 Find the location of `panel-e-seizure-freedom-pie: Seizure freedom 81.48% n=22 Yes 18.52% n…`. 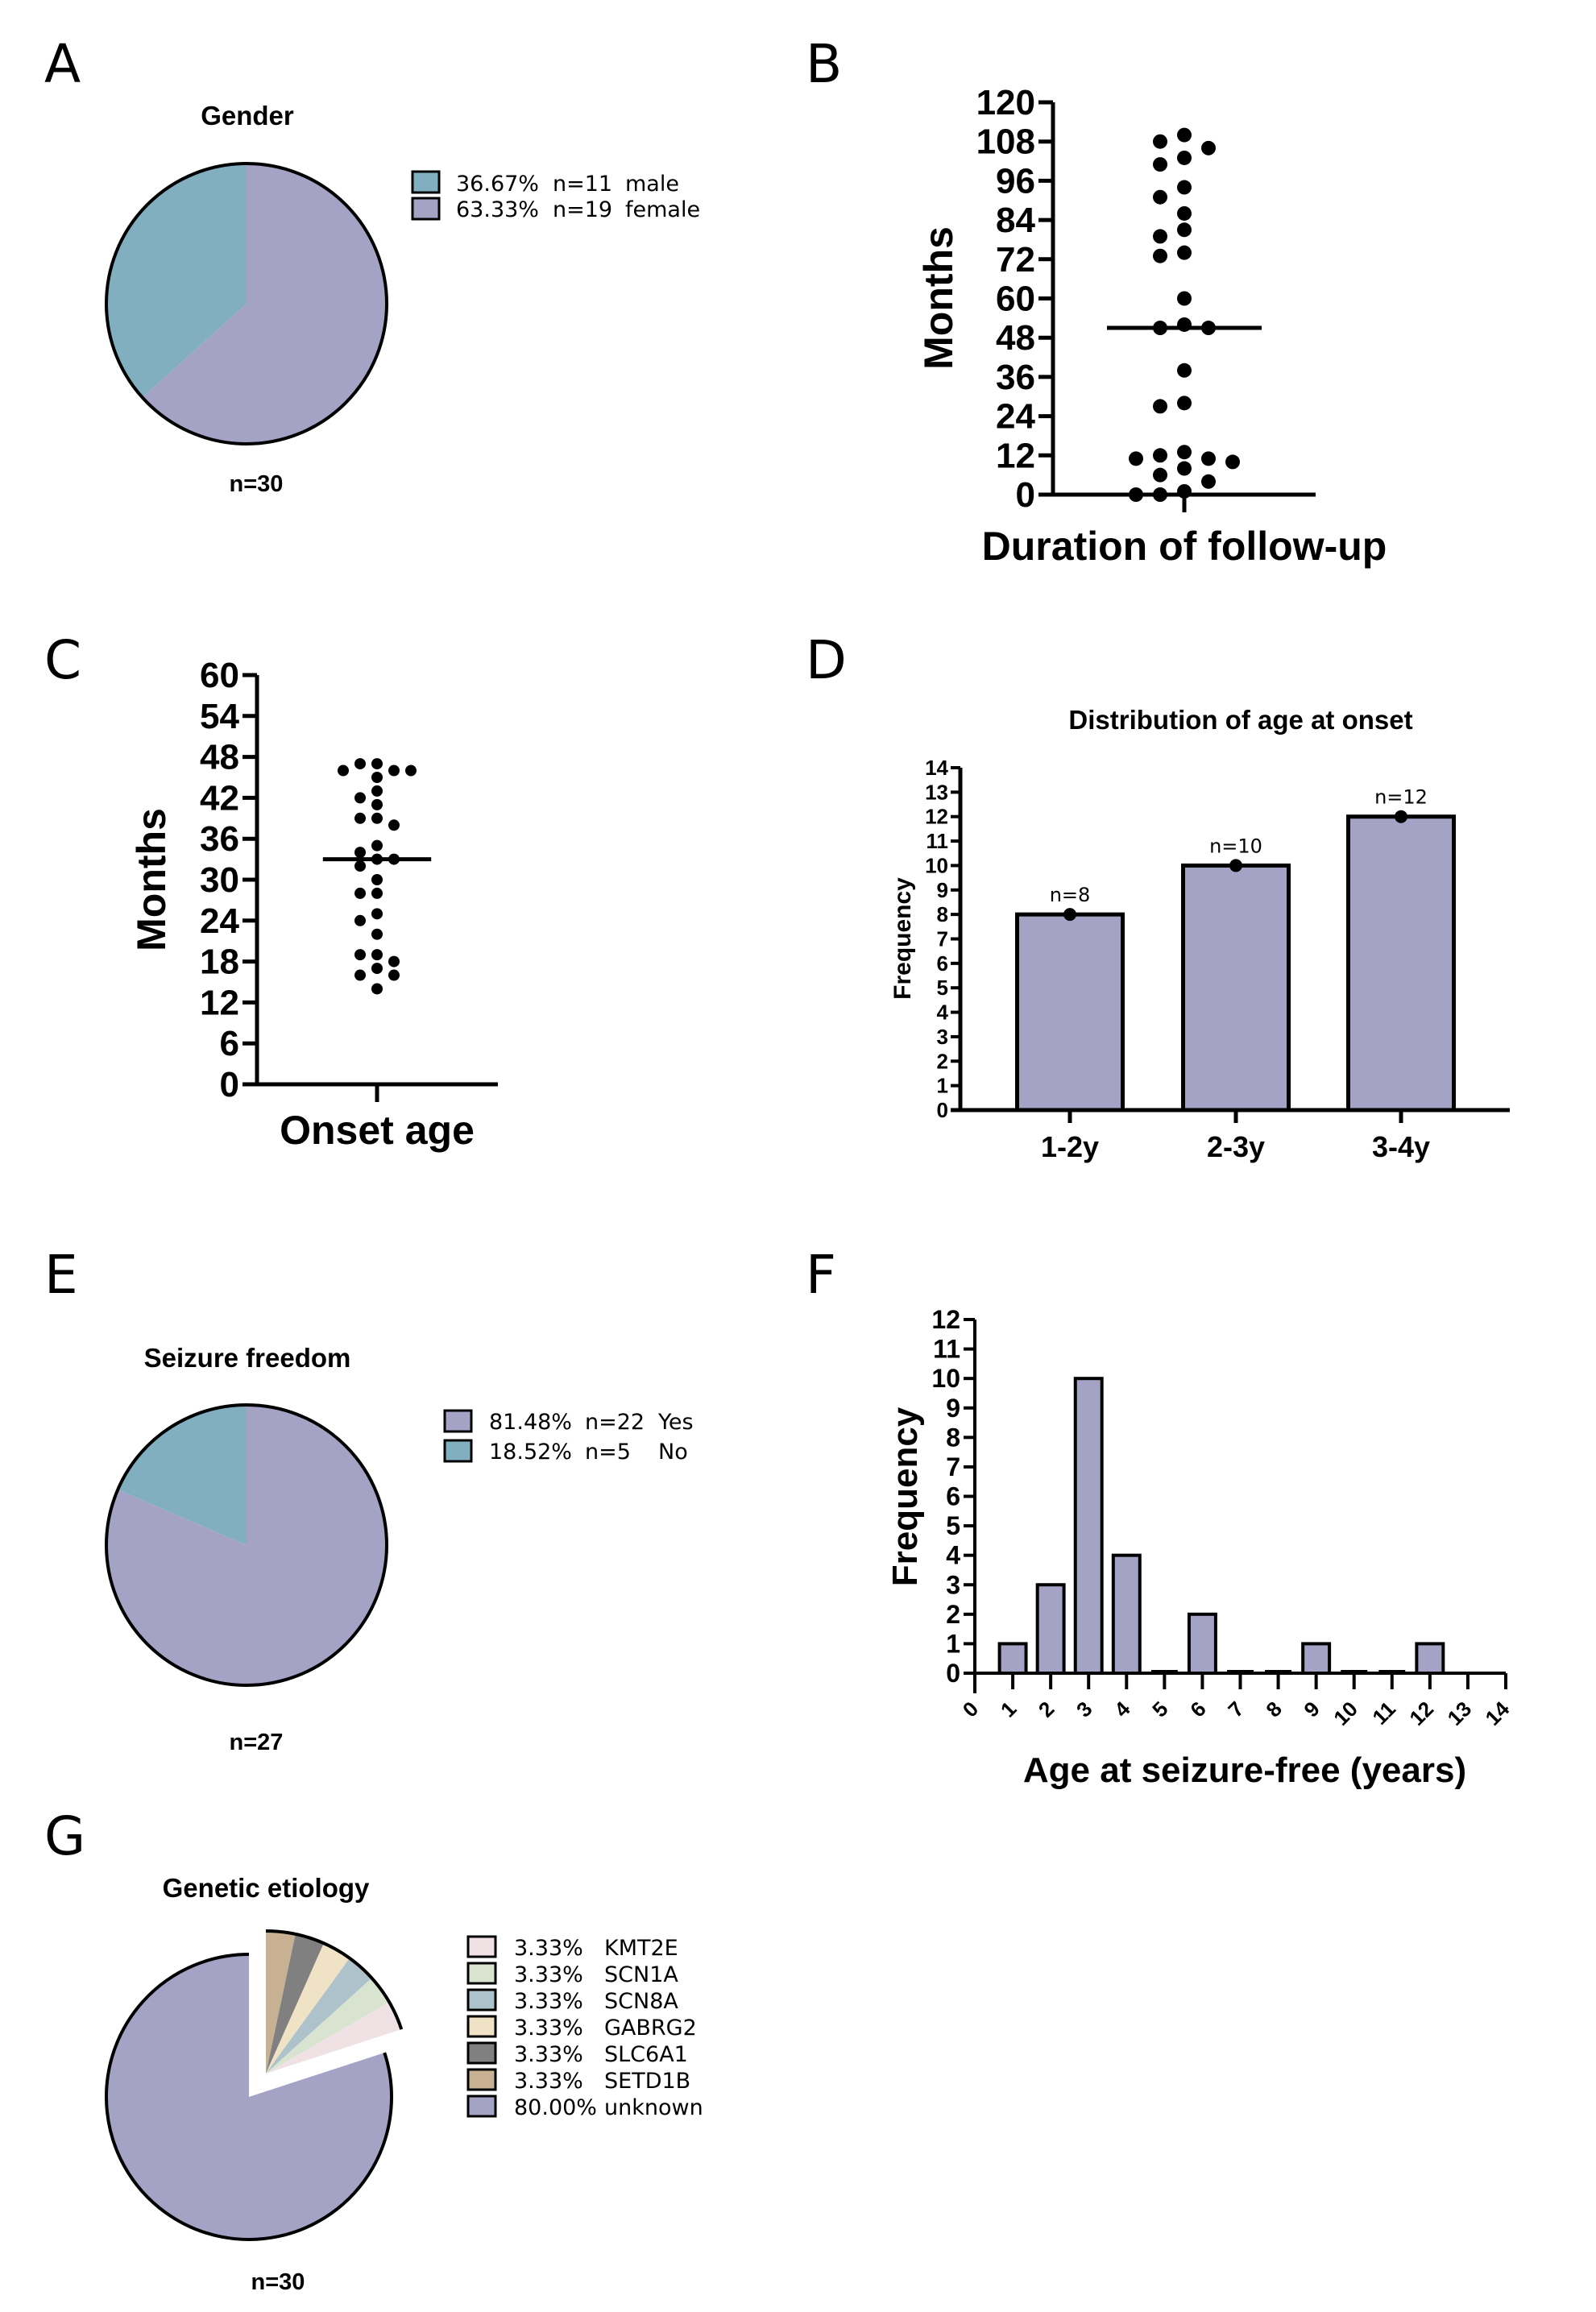

panel-e-seizure-freedom-pie: Seizure freedom 81.48% n=22 Yes 18.52% n… is located at coordinates (399, 1549).